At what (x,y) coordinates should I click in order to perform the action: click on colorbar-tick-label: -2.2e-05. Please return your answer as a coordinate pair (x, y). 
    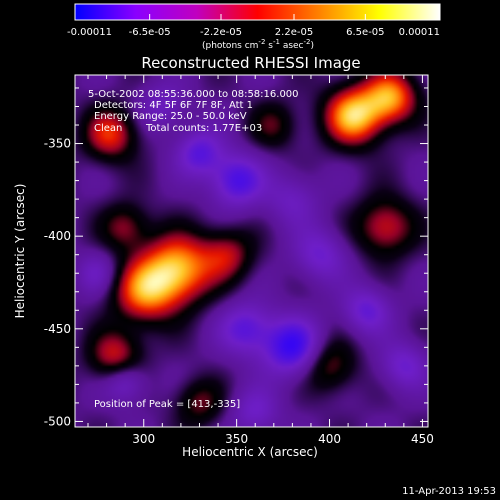
    Looking at the image, I should click on (221, 32).